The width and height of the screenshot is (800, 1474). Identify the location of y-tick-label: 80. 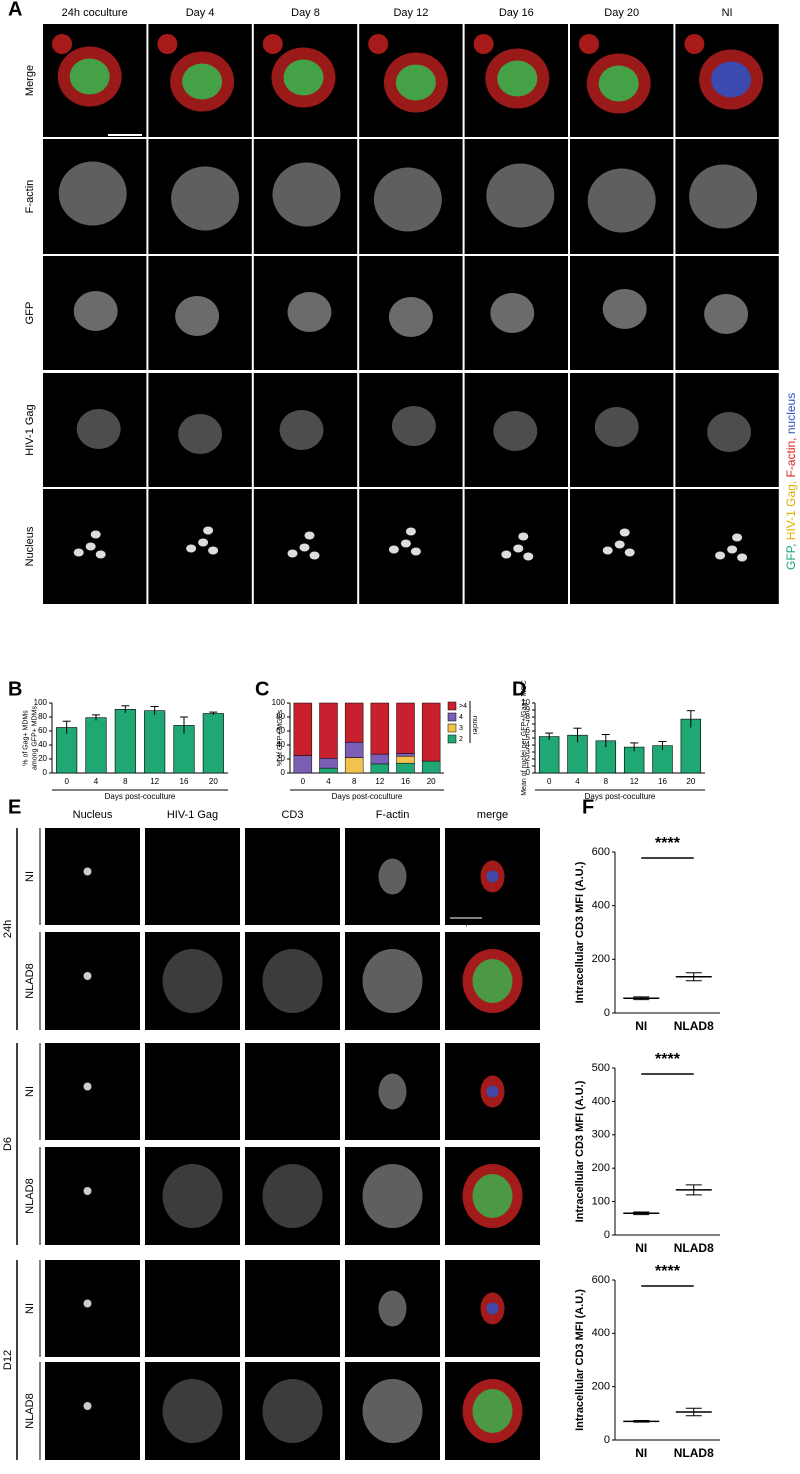
(42, 716).